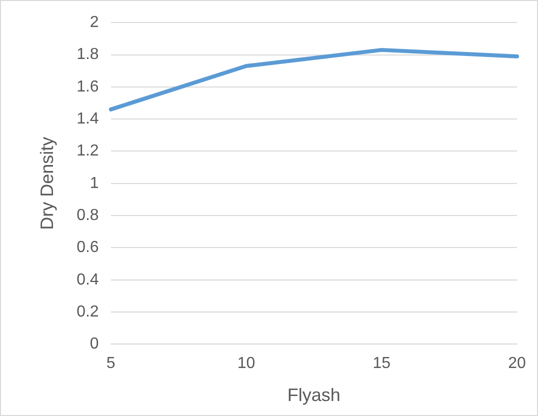 The width and height of the screenshot is (538, 416). What do you see at coordinates (246, 363) in the screenshot?
I see `x-tick-label: 10` at bounding box center [246, 363].